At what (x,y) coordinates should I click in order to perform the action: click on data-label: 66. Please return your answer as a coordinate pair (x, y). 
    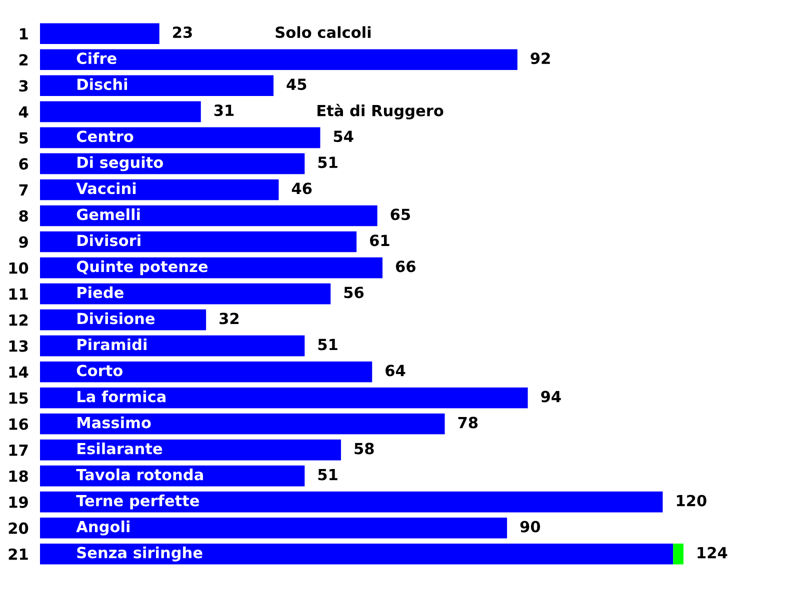
    Looking at the image, I should click on (406, 266).